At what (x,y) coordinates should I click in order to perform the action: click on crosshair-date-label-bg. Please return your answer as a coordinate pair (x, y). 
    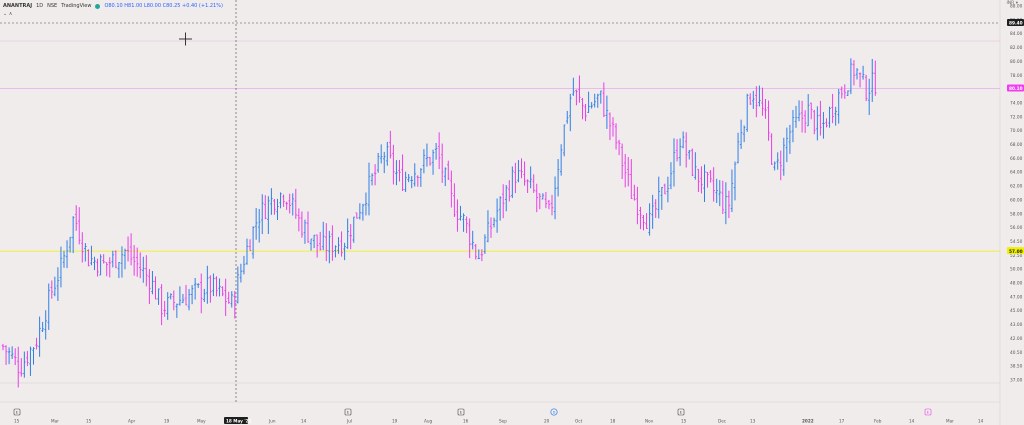
    Looking at the image, I should click on (236, 420).